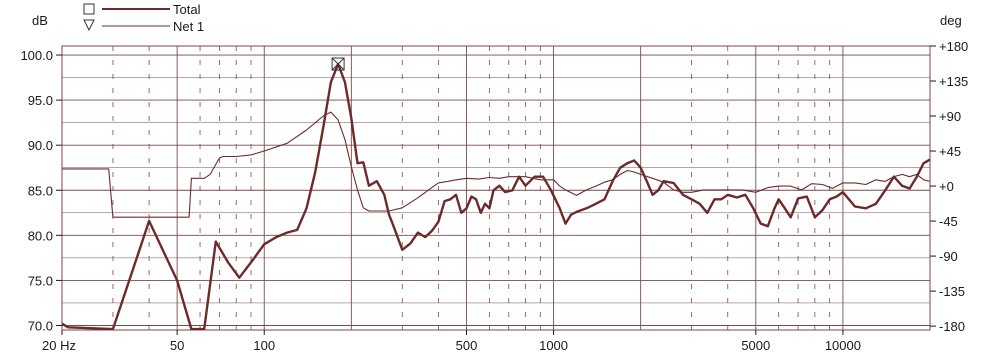  I want to click on total-peak-marker-cross, so click(338, 64).